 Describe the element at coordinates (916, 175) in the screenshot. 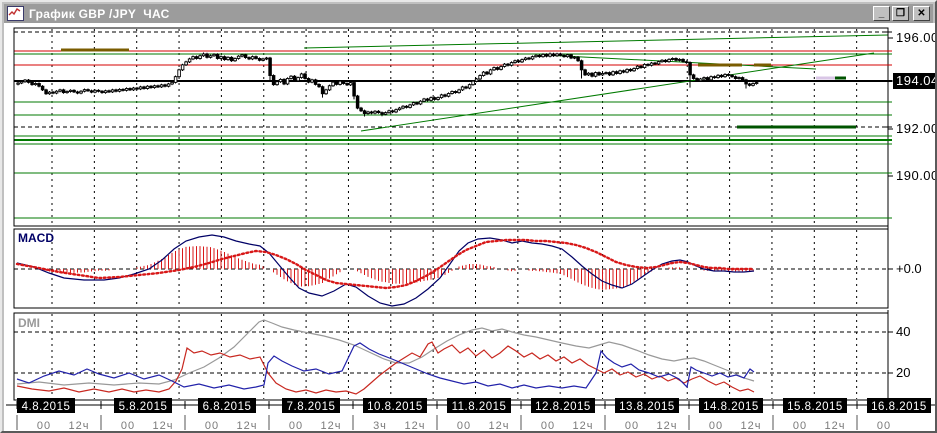

I see `svg-text: 190.00` at that location.